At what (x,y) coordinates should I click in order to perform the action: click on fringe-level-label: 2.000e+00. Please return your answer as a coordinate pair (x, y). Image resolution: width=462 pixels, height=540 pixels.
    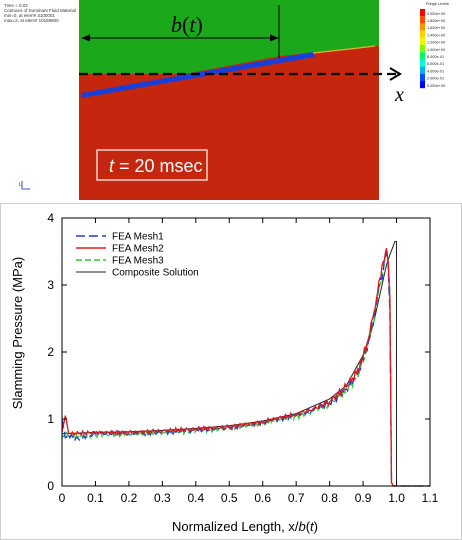
    Looking at the image, I should click on (436, 14).